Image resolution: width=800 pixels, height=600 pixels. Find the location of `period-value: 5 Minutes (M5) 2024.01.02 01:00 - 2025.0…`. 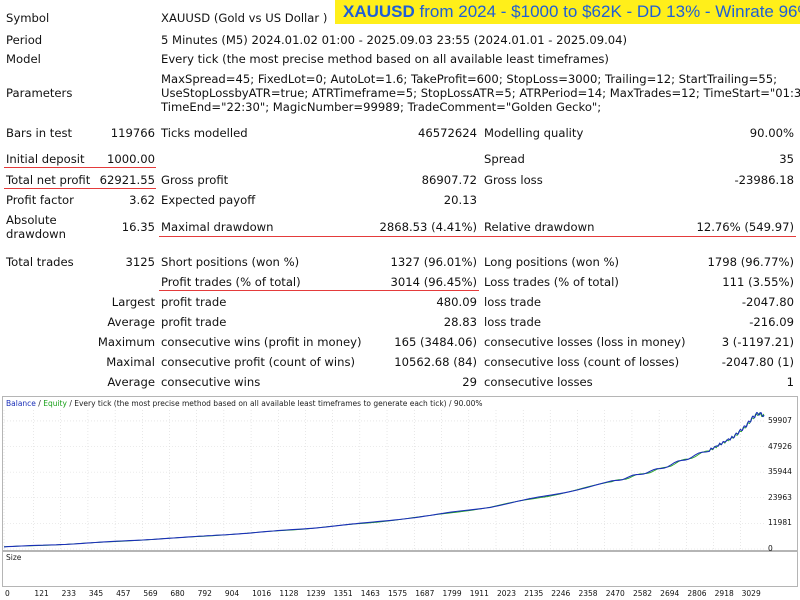

period-value: 5 Minutes (M5) 2024.01.02 01:00 - 2025.0… is located at coordinates (394, 40).